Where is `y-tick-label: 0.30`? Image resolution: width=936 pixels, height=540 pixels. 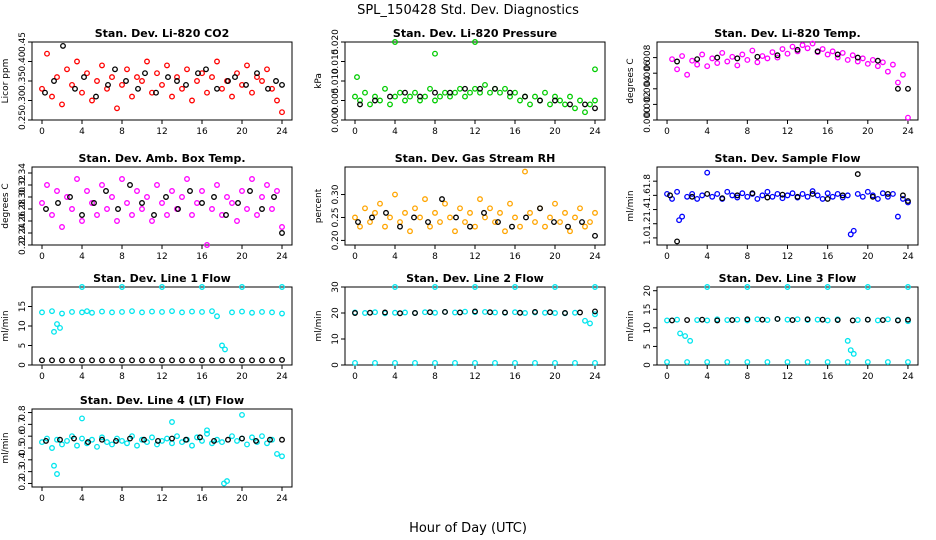 y-tick-label: 0.30 is located at coordinates (23, 197).